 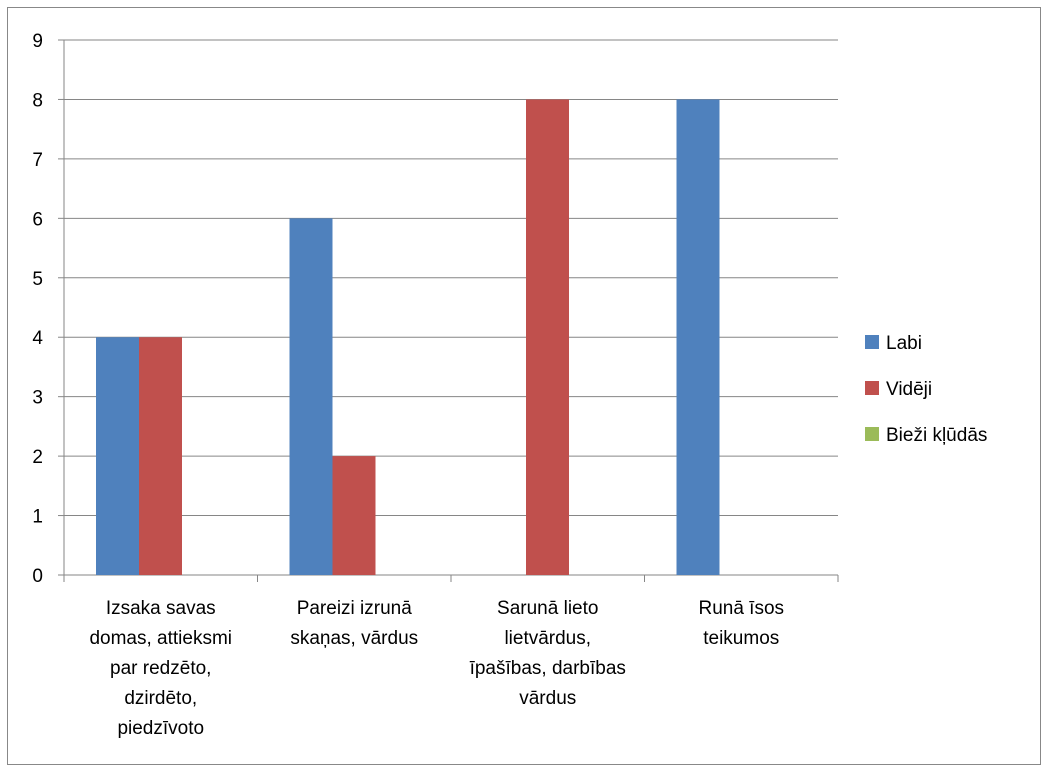 What do you see at coordinates (37, 398) in the screenshot?
I see `y-tick-label: 3` at bounding box center [37, 398].